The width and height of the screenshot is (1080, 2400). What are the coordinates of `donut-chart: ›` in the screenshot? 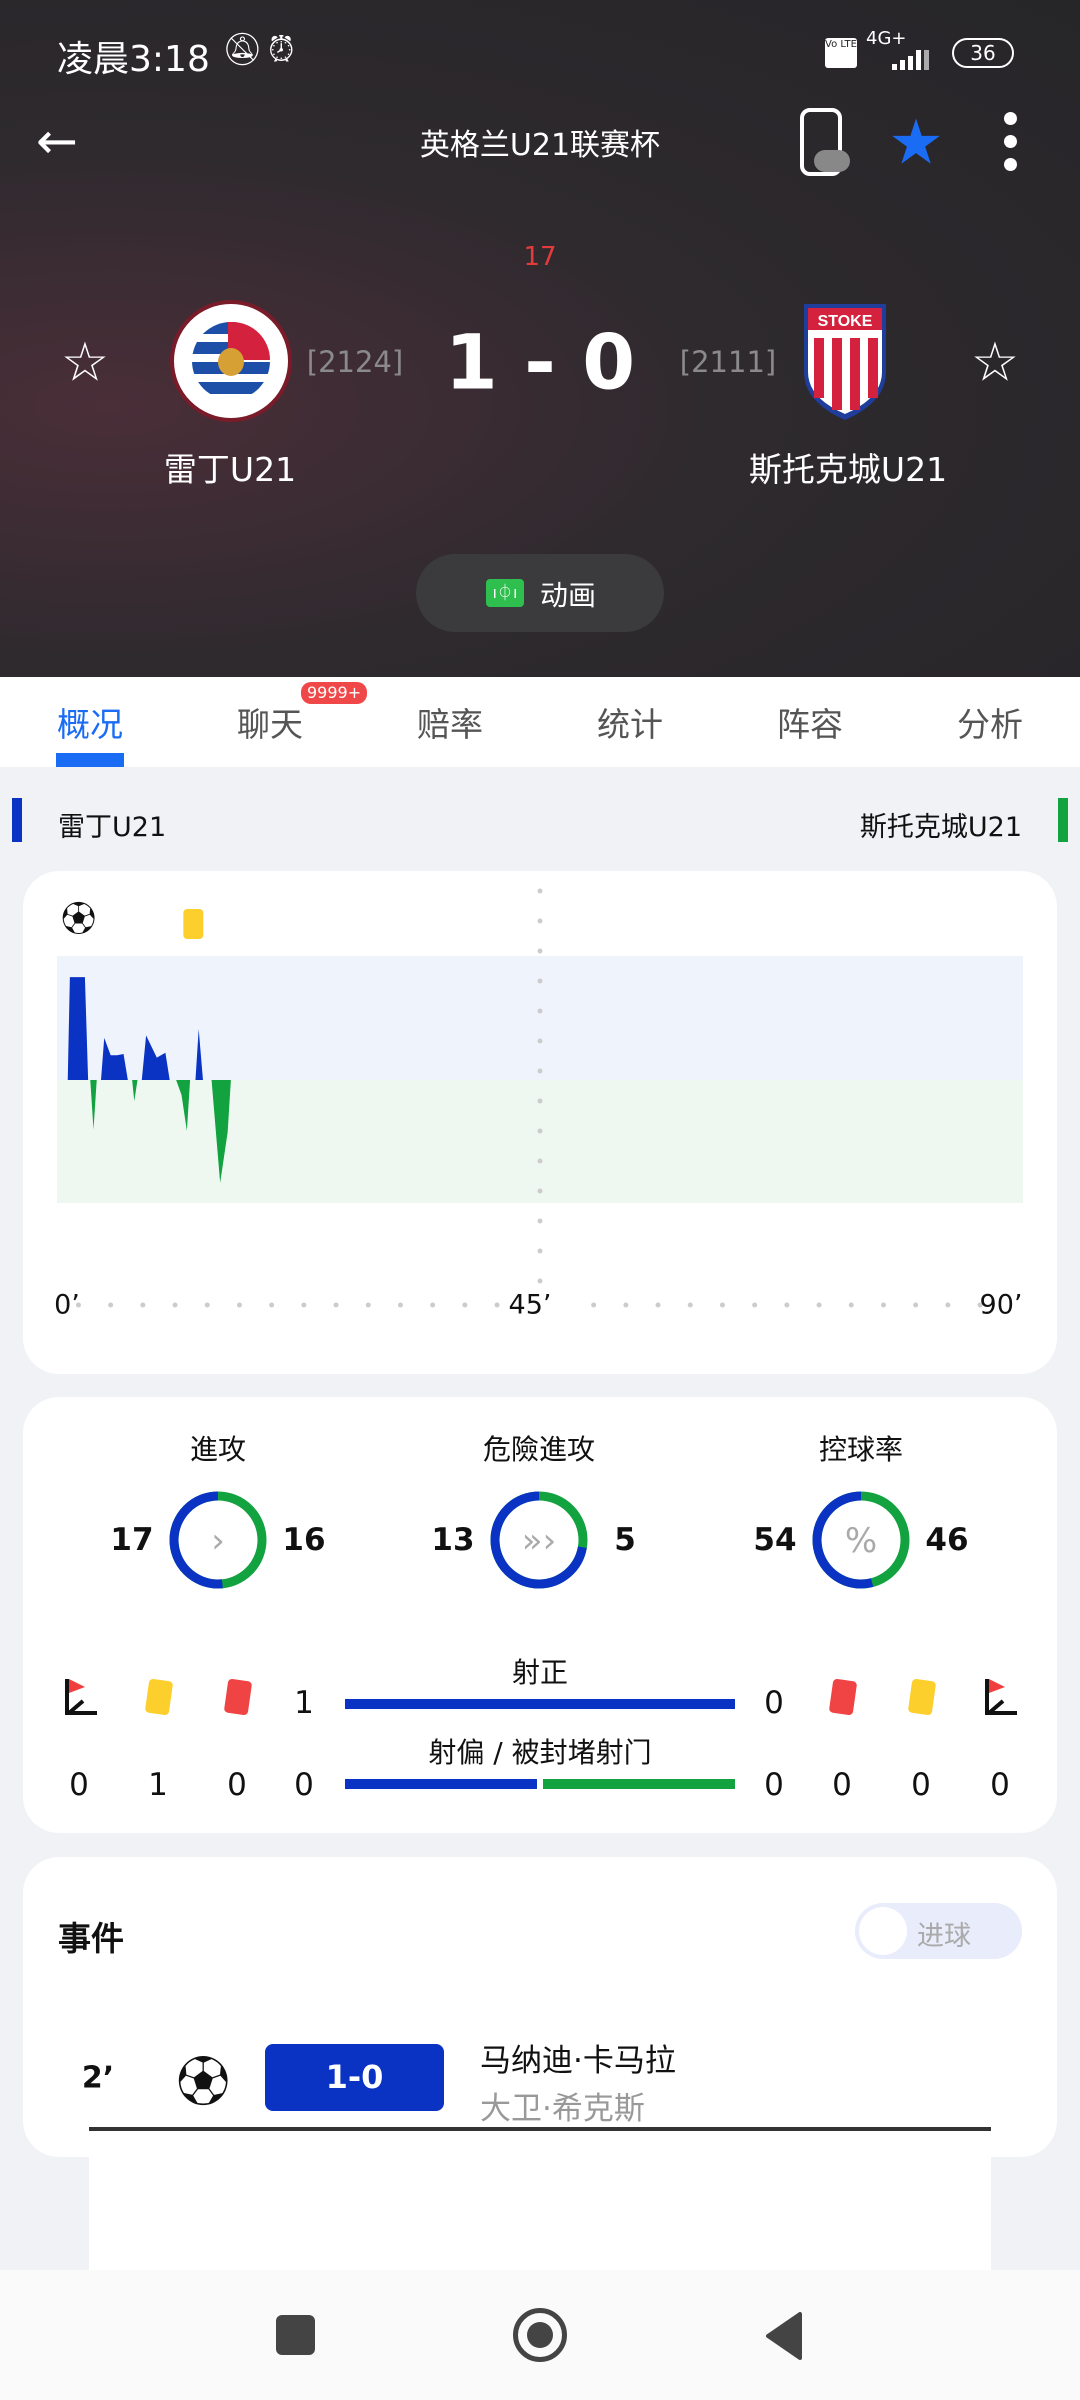 It's located at (218, 1540).